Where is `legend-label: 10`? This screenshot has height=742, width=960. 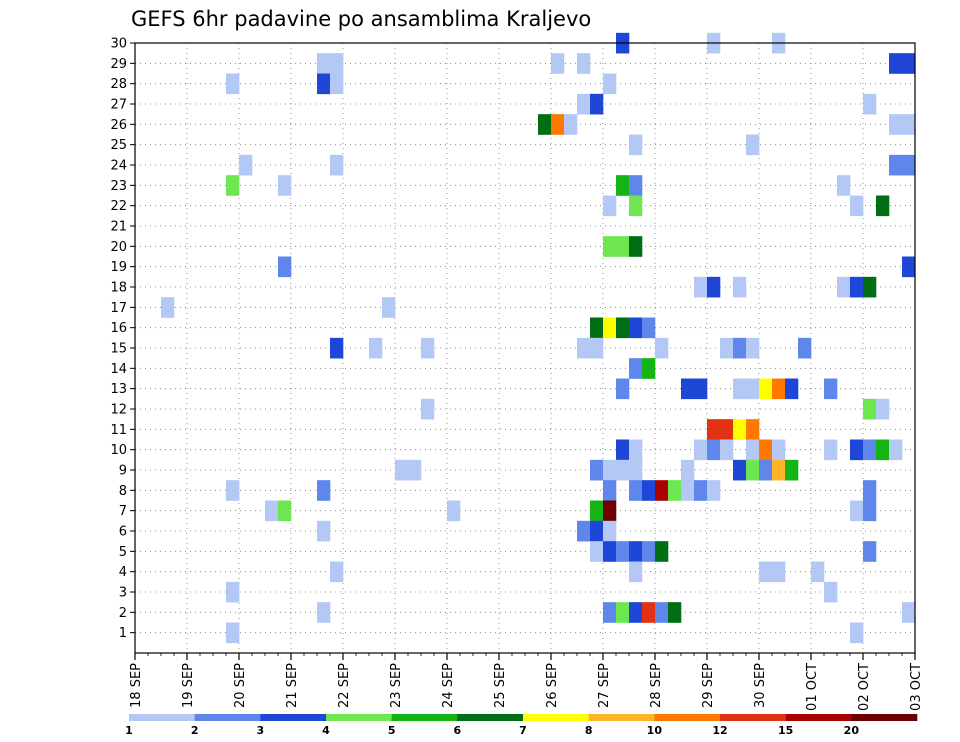
legend-label: 10 is located at coordinates (655, 730).